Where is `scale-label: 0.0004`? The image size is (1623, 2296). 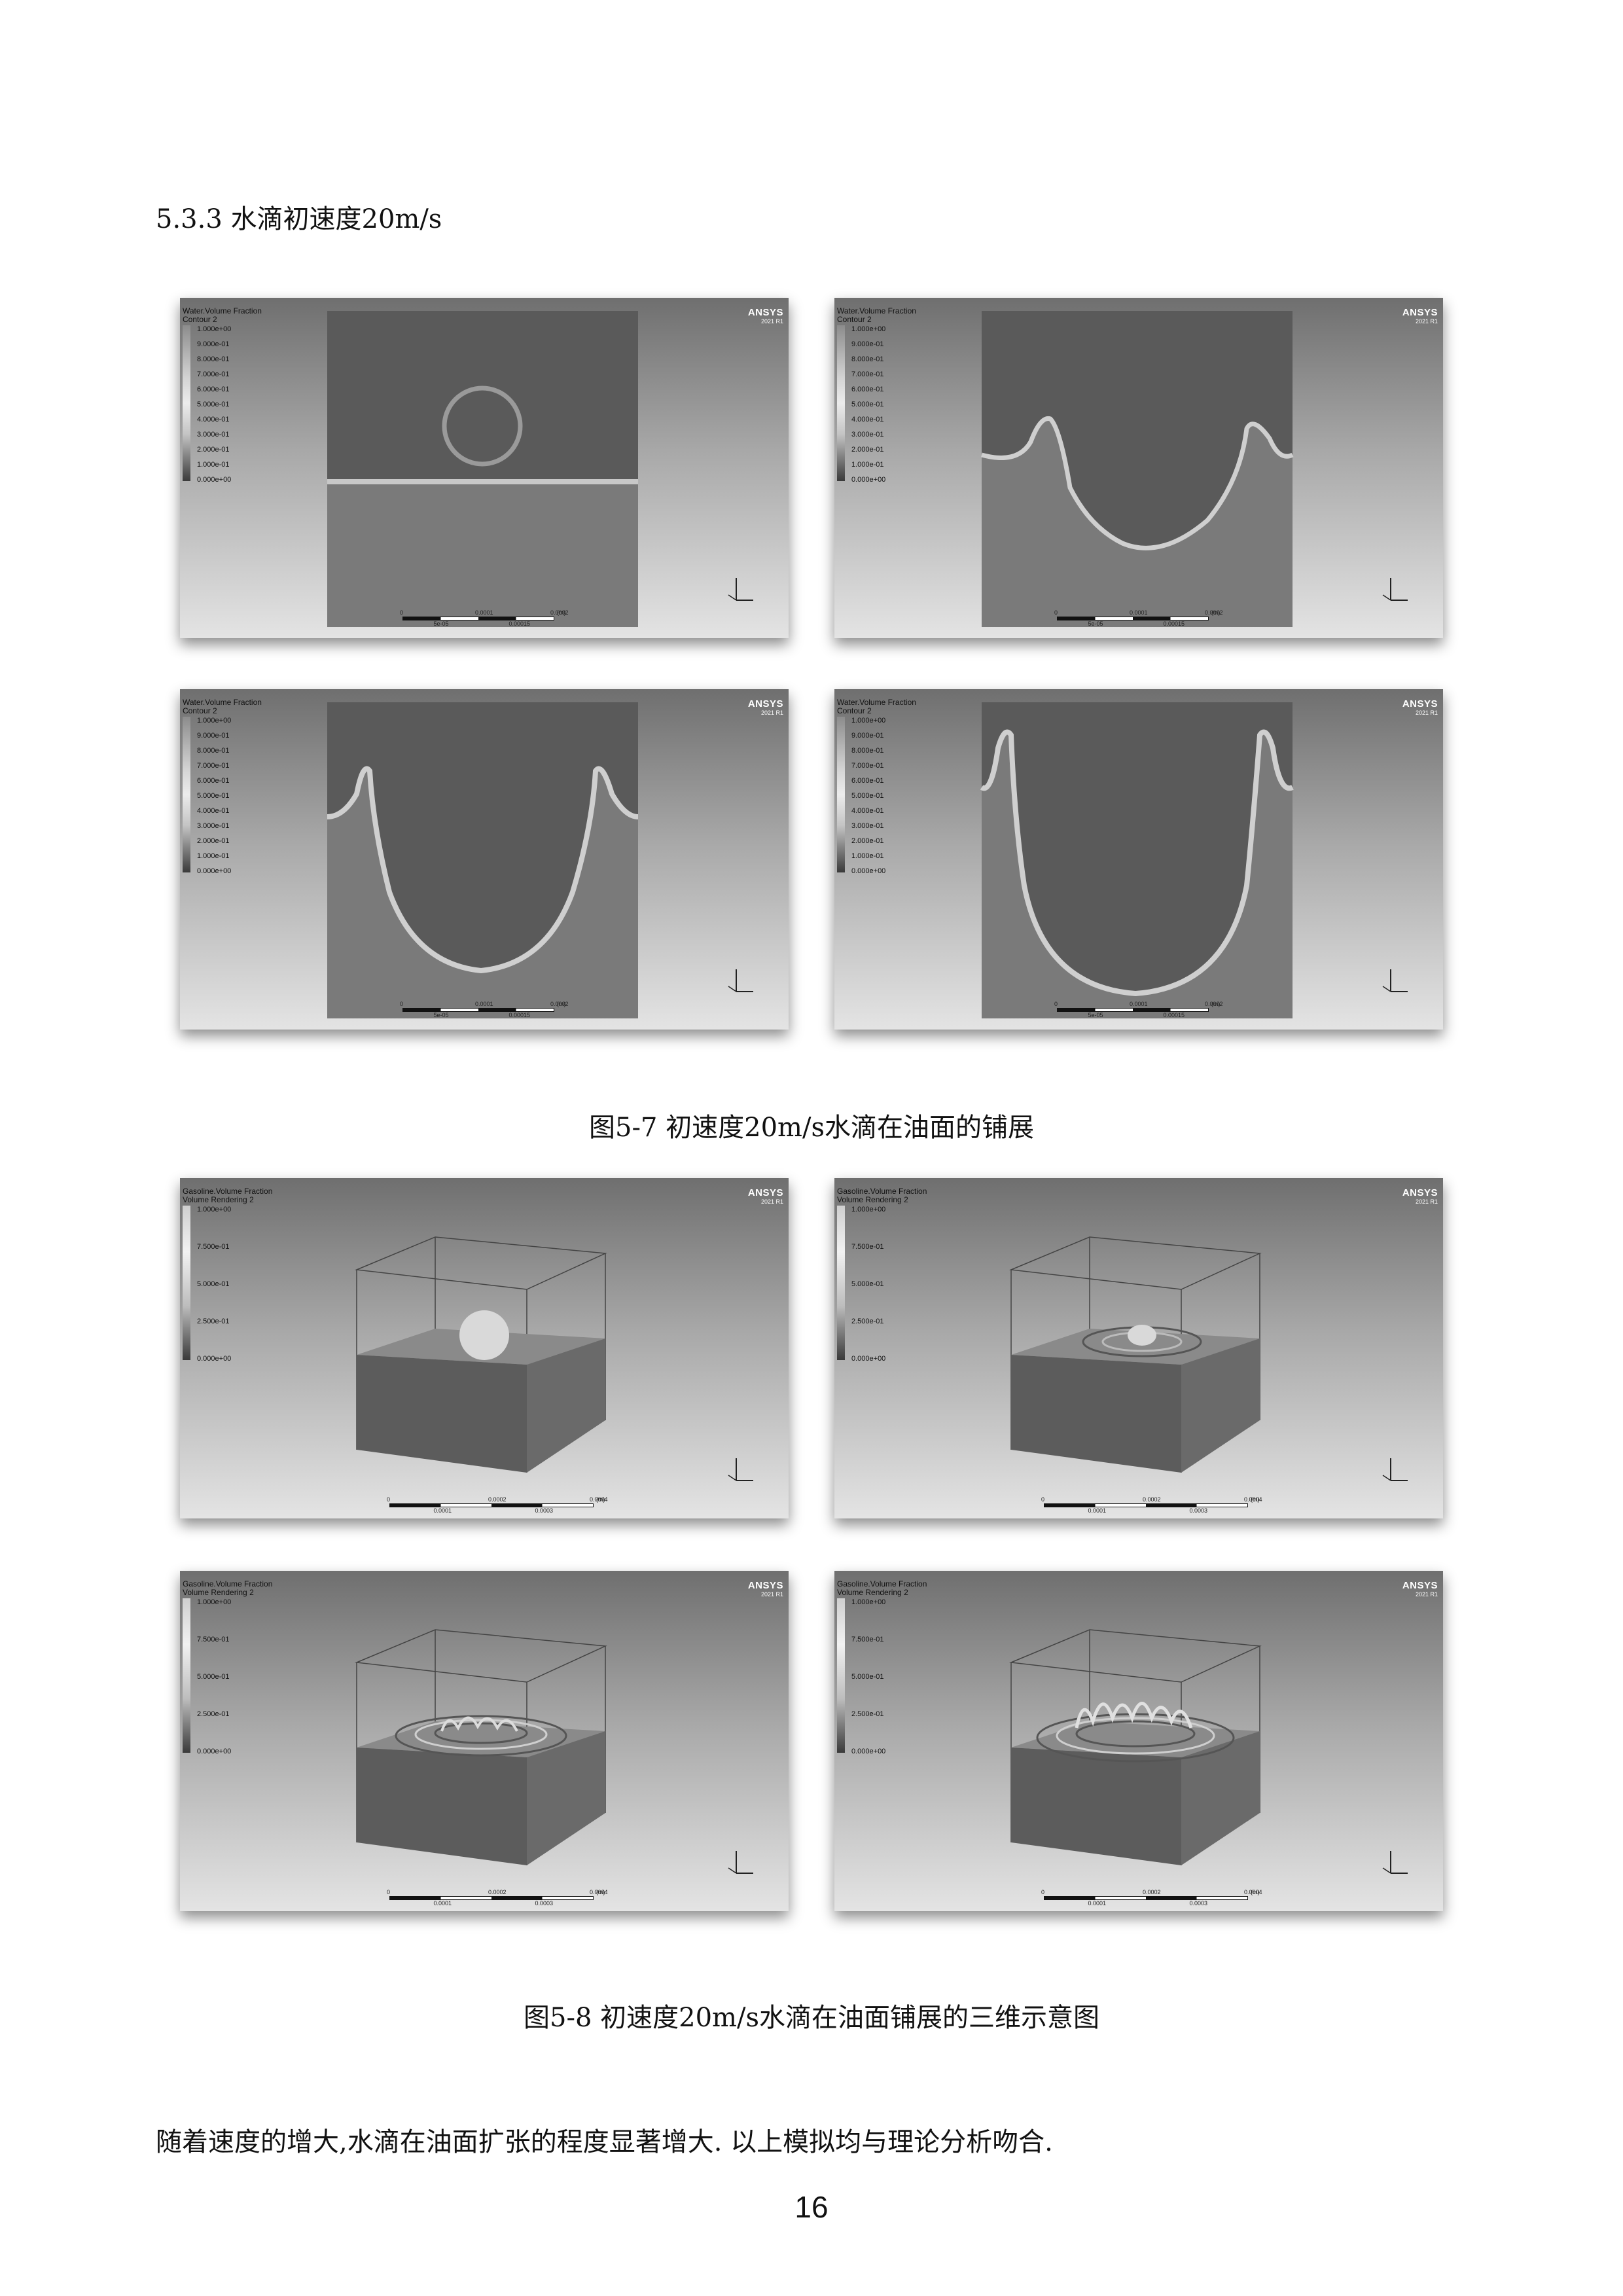 scale-label: 0.0004 is located at coordinates (1253, 1892).